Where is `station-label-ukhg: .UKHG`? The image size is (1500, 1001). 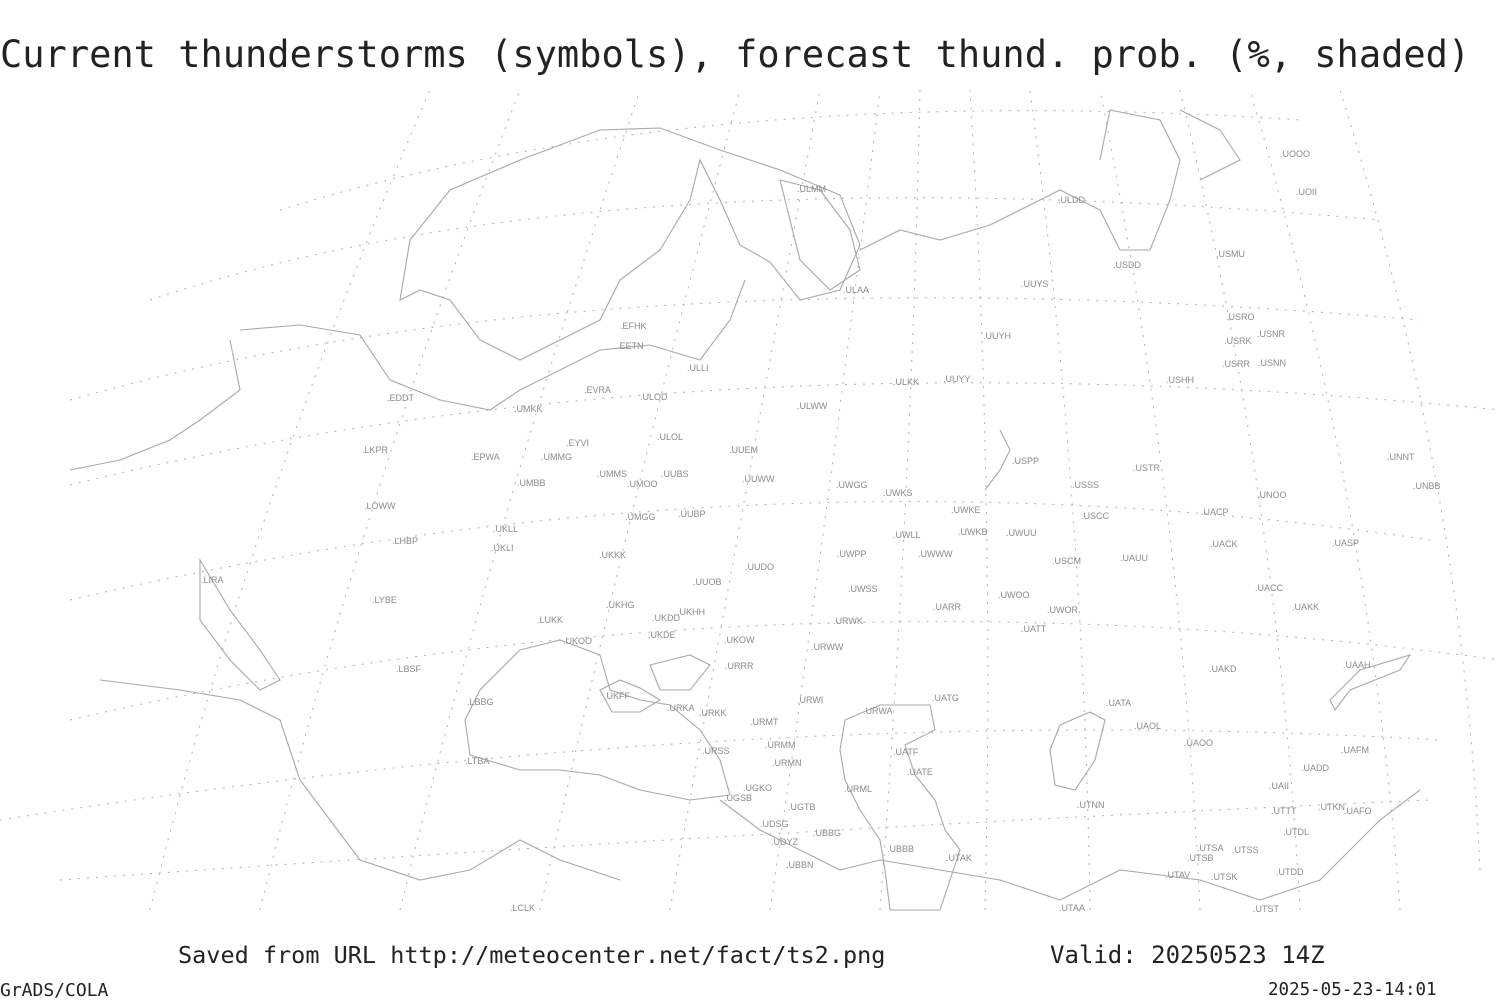 station-label-ukhg: .UKHG is located at coordinates (620, 605).